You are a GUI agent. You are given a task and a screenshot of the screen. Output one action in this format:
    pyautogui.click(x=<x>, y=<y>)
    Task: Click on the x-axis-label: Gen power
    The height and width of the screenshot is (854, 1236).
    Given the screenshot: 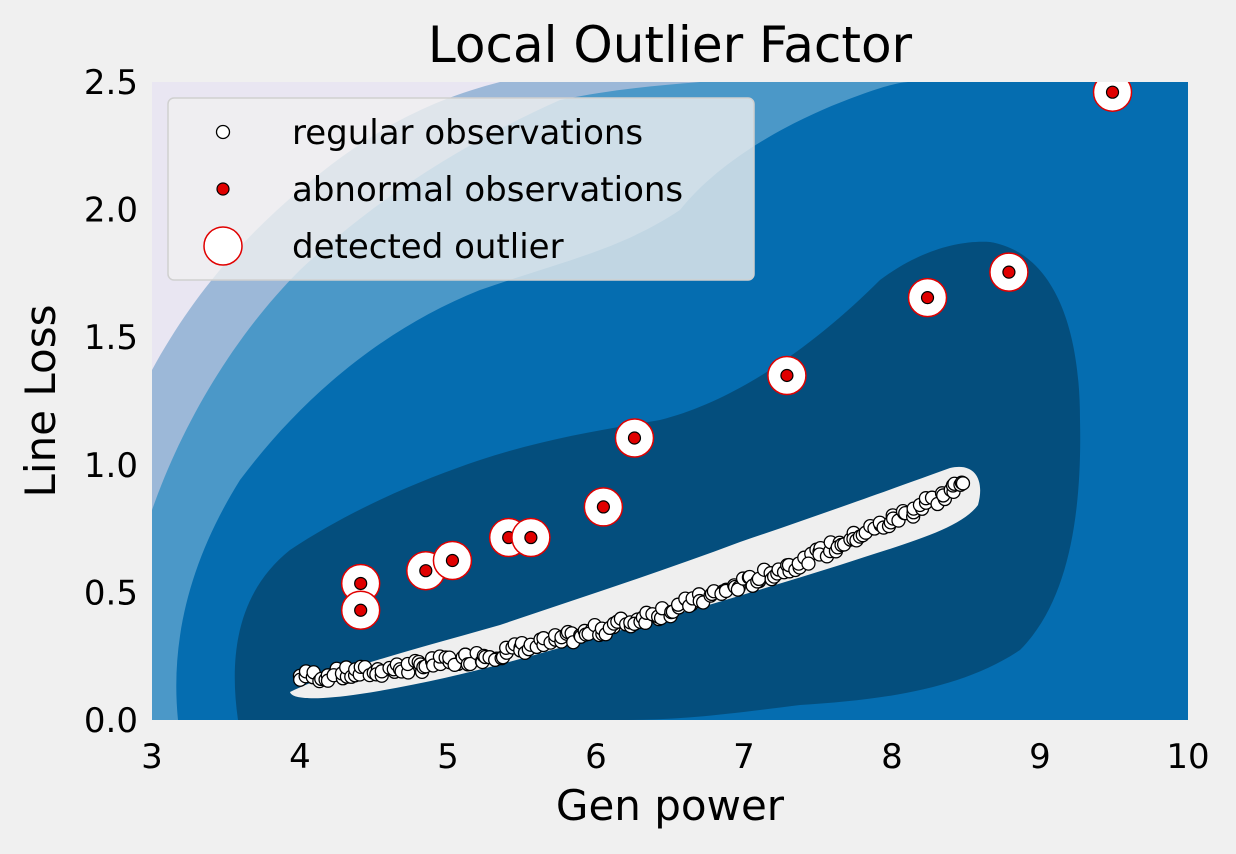 What is the action you would take?
    pyautogui.click(x=670, y=805)
    